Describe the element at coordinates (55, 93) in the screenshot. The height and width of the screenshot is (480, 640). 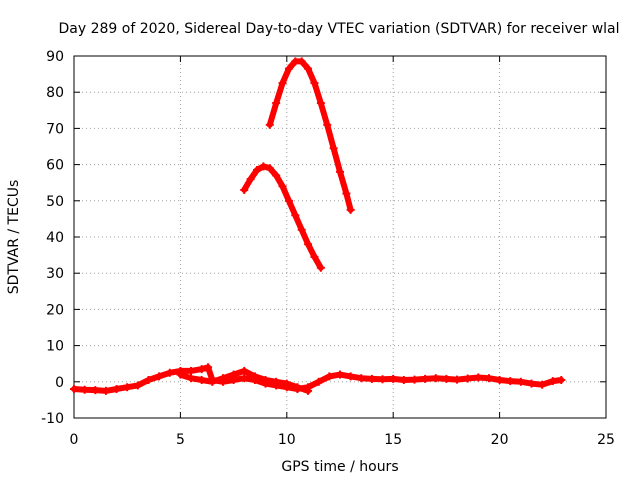
I see `y-tick-label: 80` at that location.